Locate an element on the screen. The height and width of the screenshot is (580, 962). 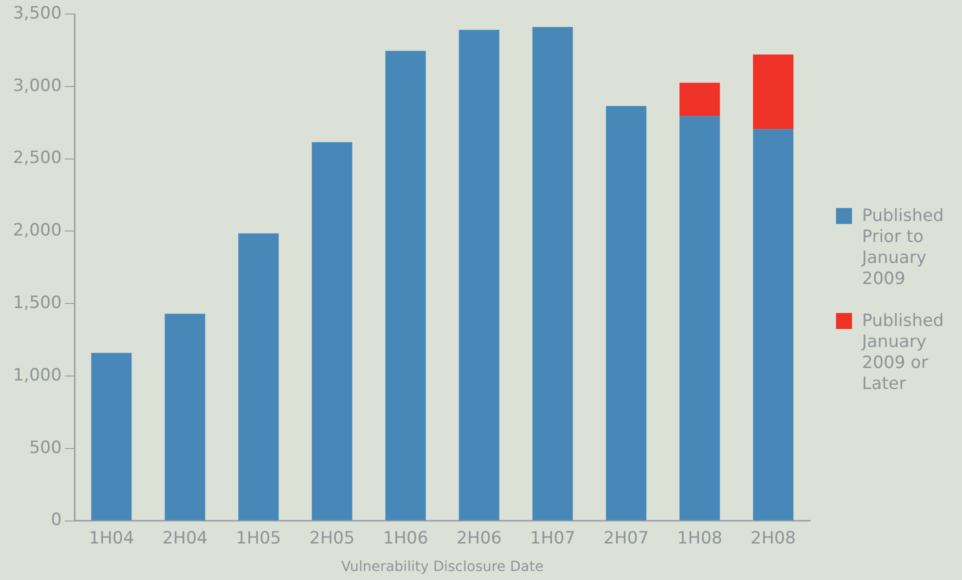
legend-label: Published Prior to January 2009 is located at coordinates (903, 248).